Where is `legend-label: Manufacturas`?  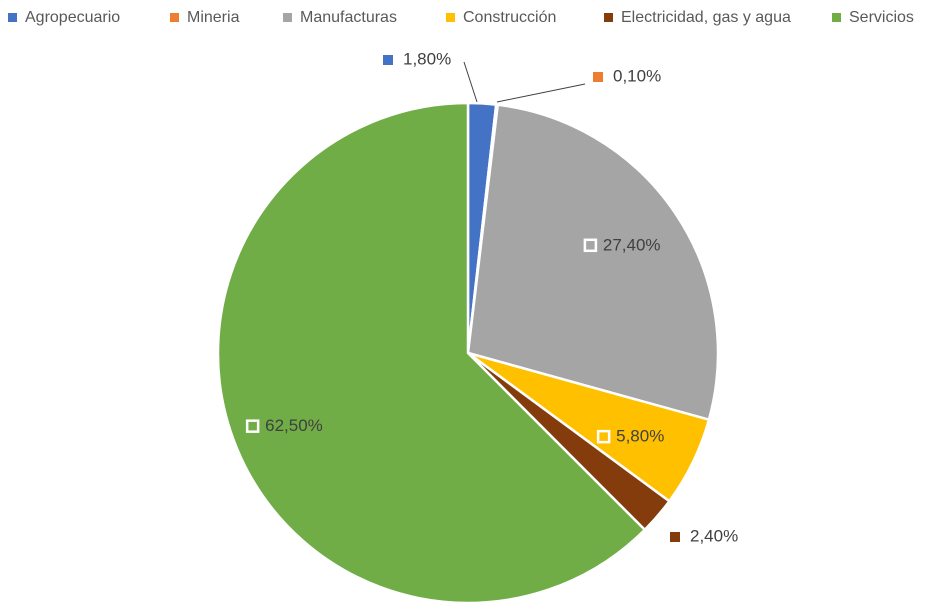 legend-label: Manufacturas is located at coordinates (348, 17).